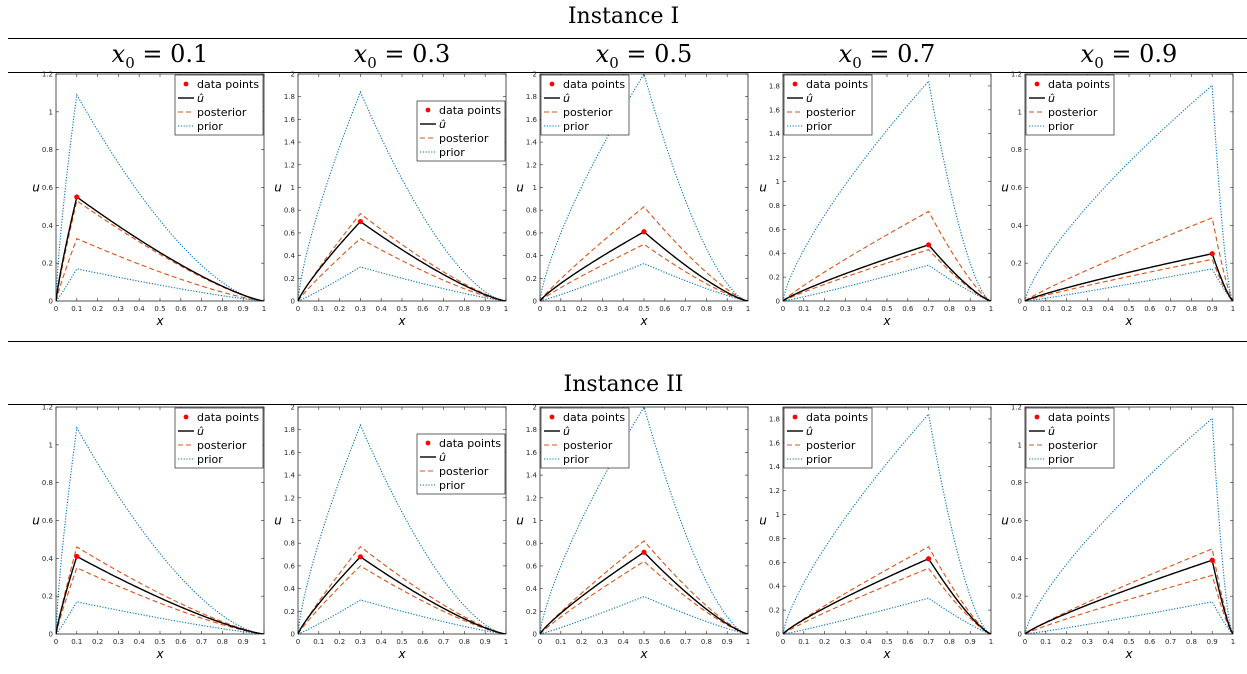 The height and width of the screenshot is (674, 1247). I want to click on prior-lower-line, so click(644, 281).